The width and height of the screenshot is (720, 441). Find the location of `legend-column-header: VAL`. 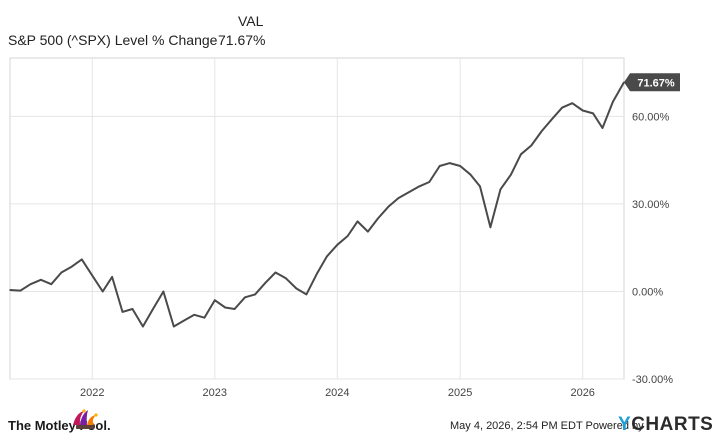

legend-column-header: VAL is located at coordinates (251, 21).